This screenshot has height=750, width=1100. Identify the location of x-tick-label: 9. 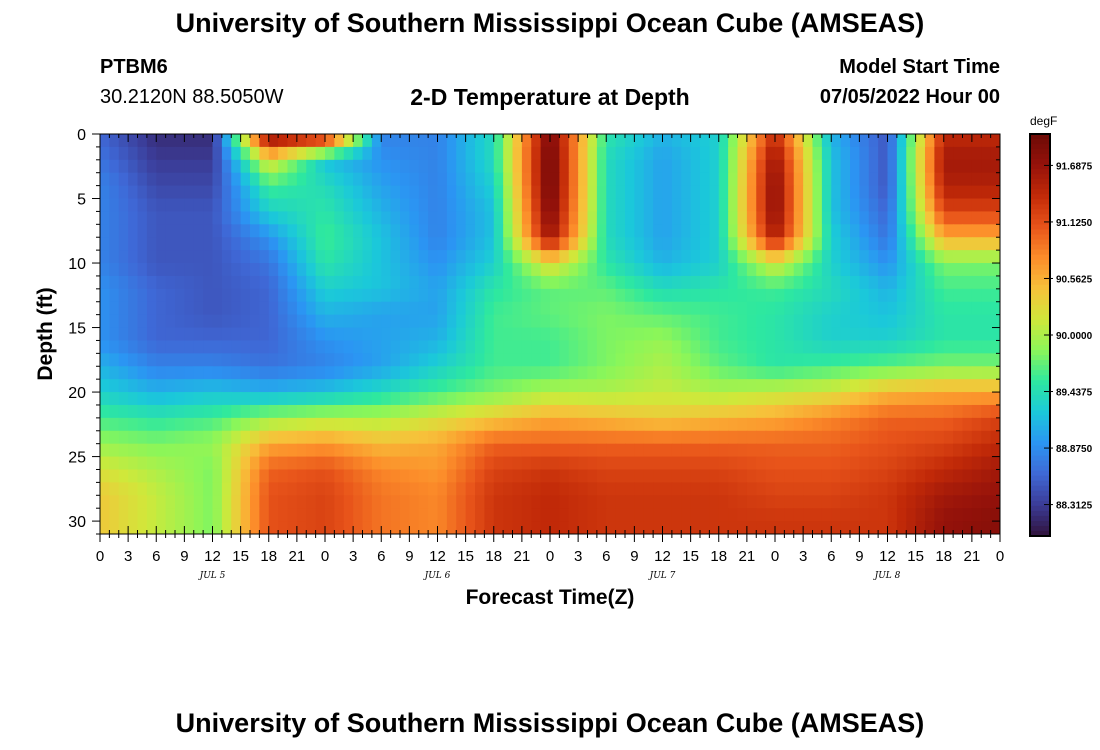
(409, 556).